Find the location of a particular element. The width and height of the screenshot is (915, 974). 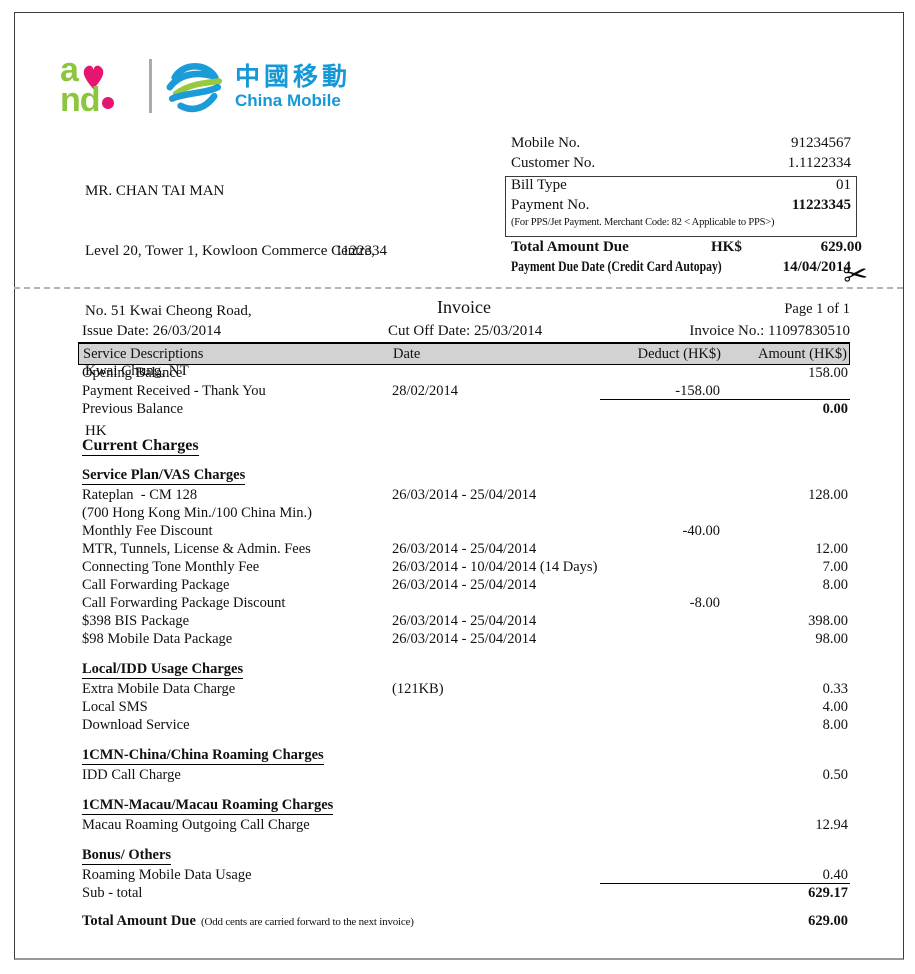

section-heading-row: Service Plan/VAS Charges is located at coordinates (464, 476).